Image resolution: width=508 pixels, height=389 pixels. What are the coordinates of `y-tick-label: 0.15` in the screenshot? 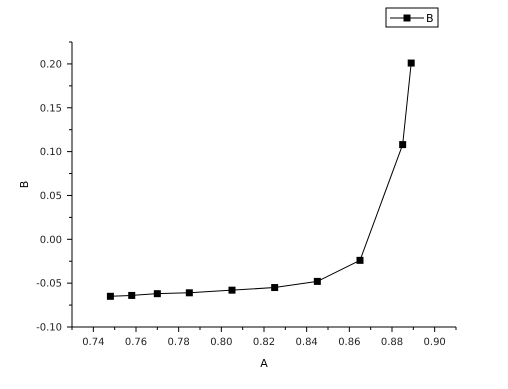 It's located at (51, 108).